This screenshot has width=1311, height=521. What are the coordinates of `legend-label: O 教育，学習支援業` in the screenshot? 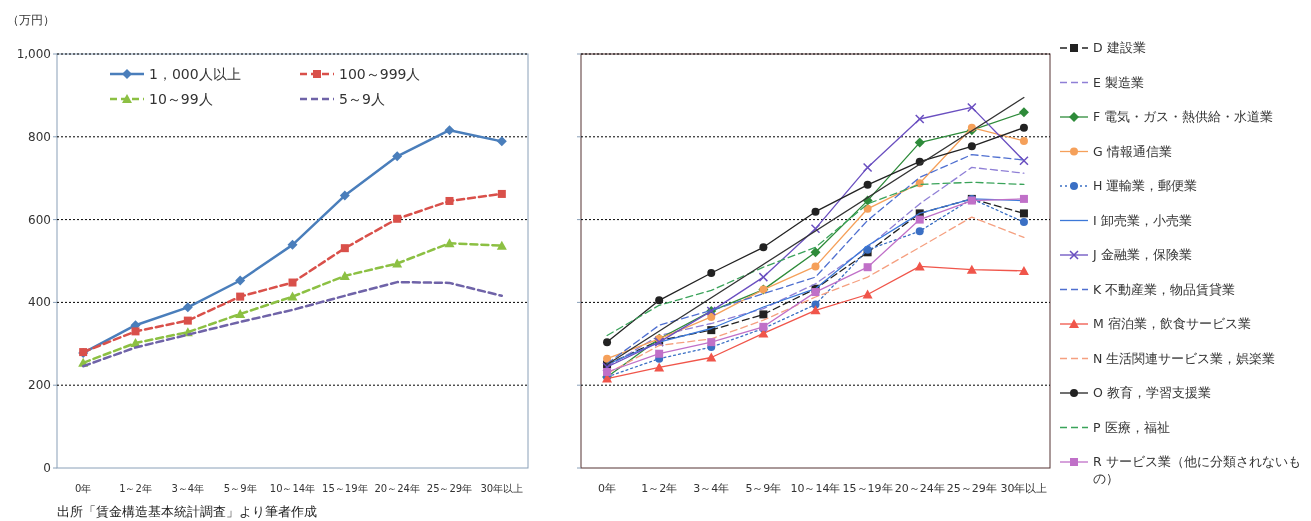 It's located at (1152, 393).